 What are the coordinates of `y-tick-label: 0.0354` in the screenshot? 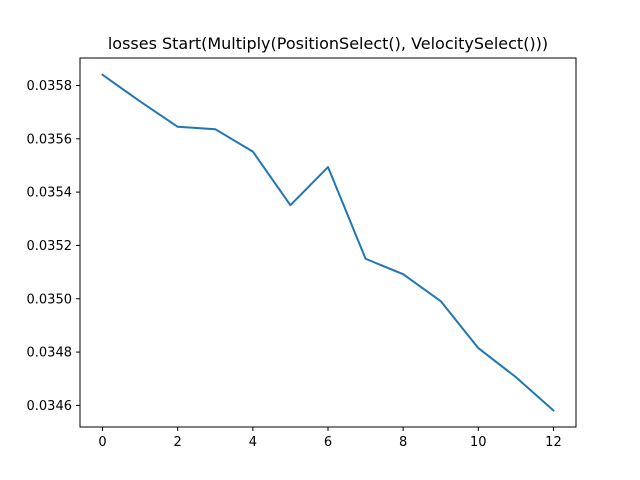 It's located at (50, 193).